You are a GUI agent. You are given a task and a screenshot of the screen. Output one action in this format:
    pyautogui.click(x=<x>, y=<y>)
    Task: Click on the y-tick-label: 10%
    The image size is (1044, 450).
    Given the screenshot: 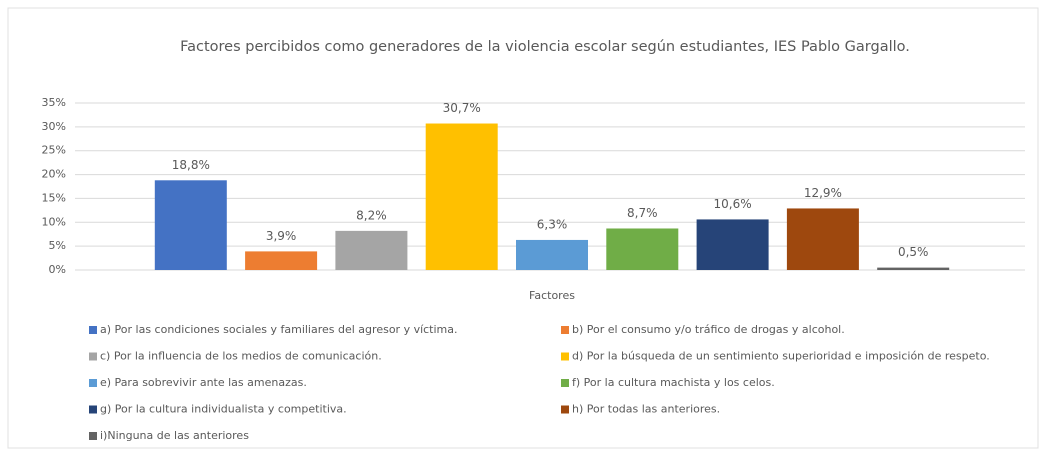 What is the action you would take?
    pyautogui.click(x=54, y=221)
    